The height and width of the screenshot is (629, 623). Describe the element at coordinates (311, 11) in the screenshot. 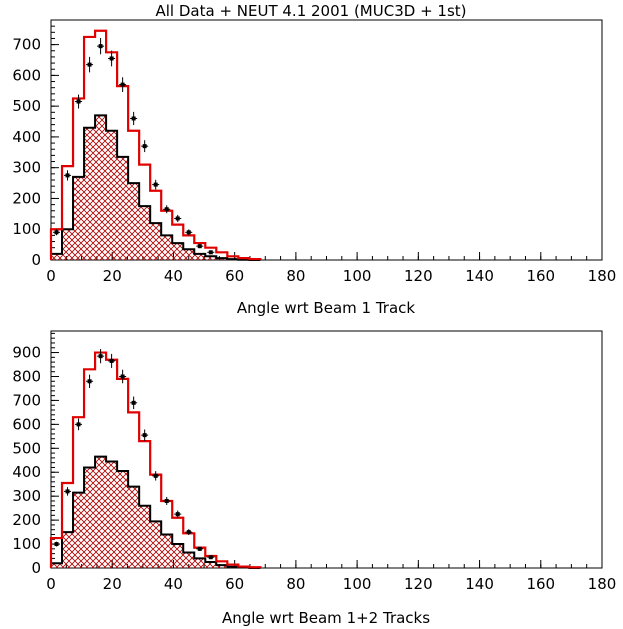

I see `page-title: All Data + NEUT 4.1 2001 (MUC3D + 1st)` at that location.